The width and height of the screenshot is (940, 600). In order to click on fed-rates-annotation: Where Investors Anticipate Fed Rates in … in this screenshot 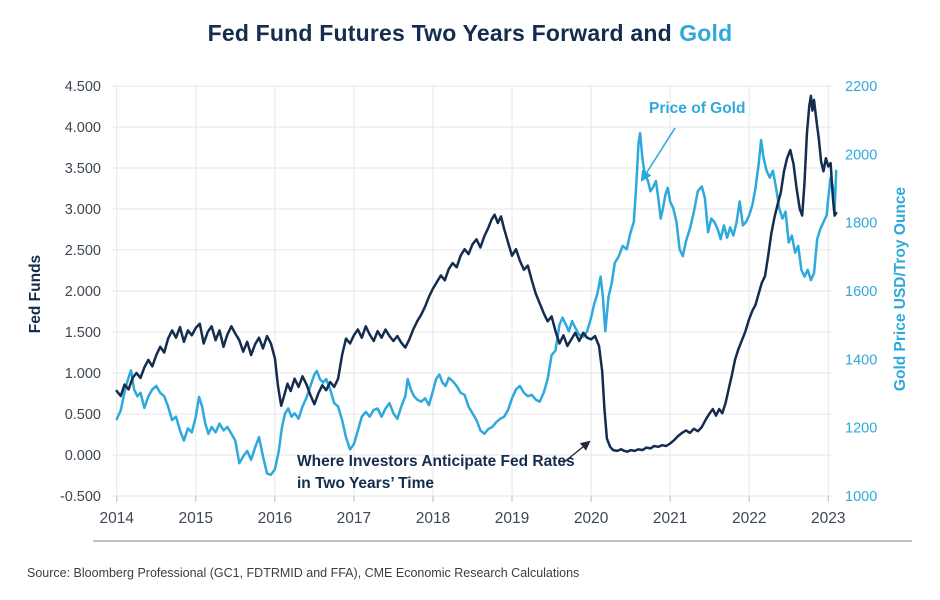, I will do `click(436, 473)`.